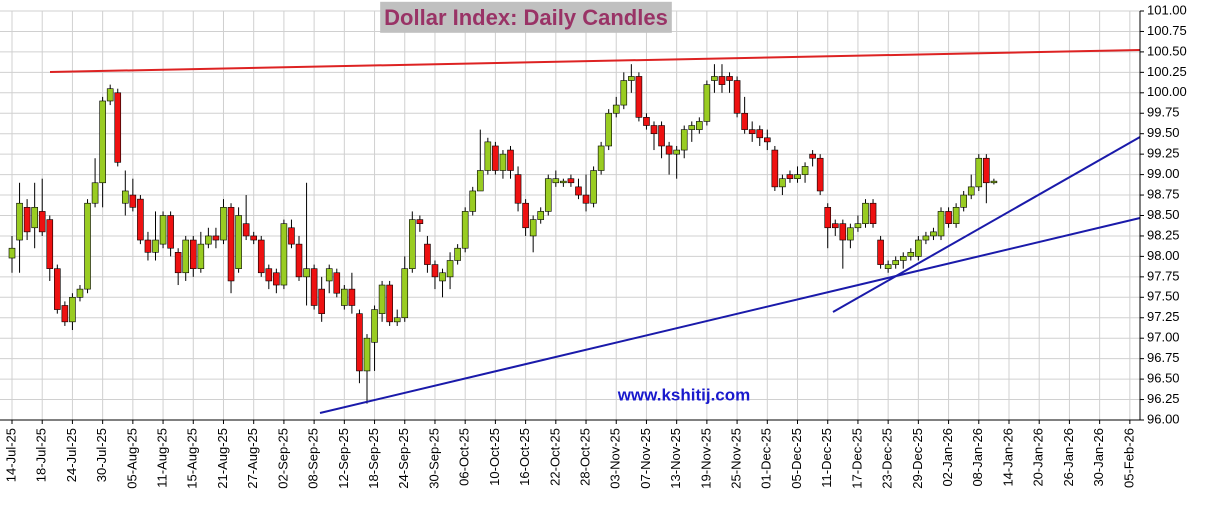  Describe the element at coordinates (645, 458) in the screenshot. I see `x-tick-label: 07-Nov-25` at that location.